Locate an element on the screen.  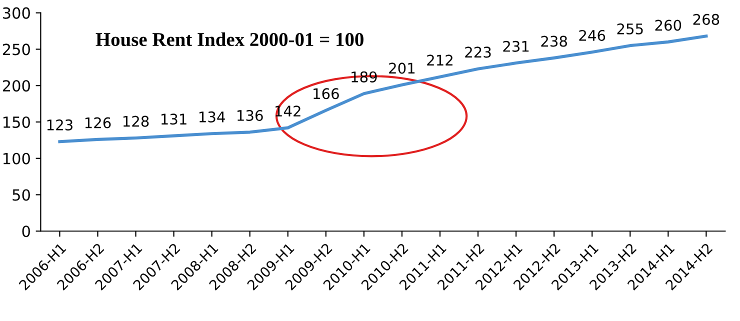
data-label: 123 is located at coordinates (59, 124).